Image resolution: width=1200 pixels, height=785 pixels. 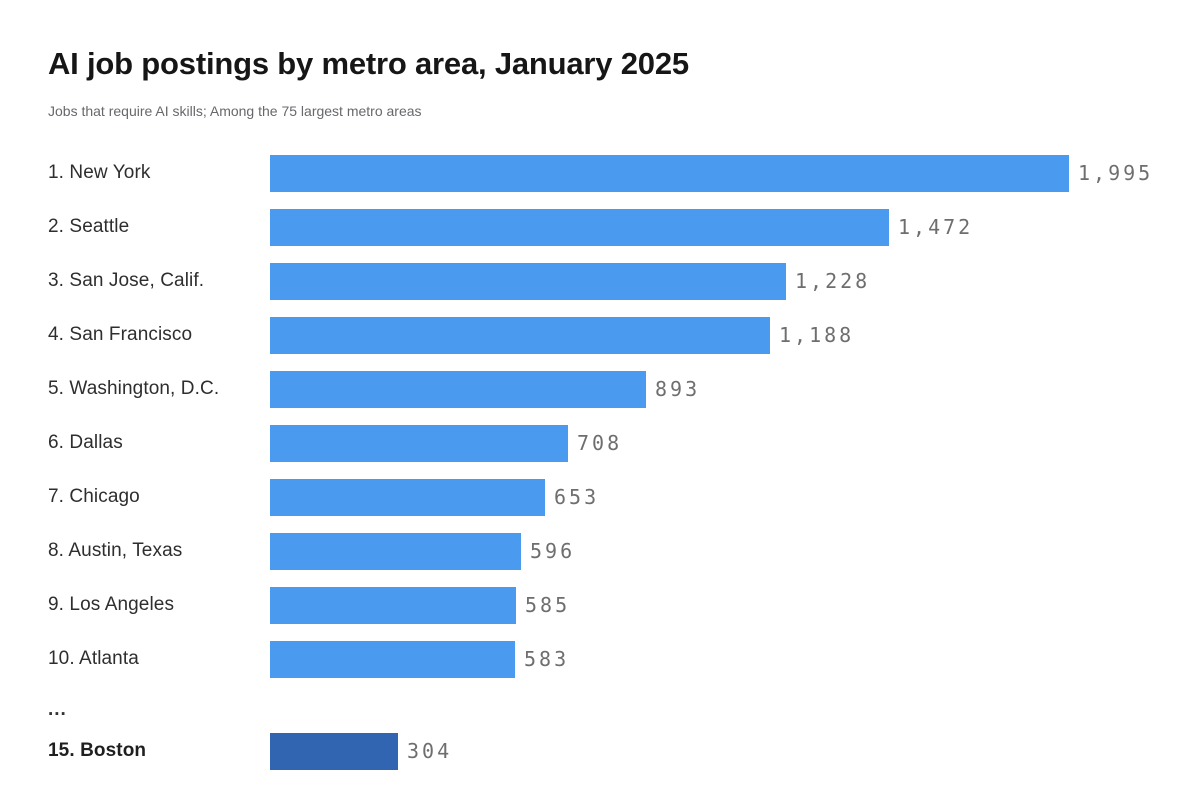 What do you see at coordinates (548, 605) in the screenshot?
I see `bar-value-label: 585` at bounding box center [548, 605].